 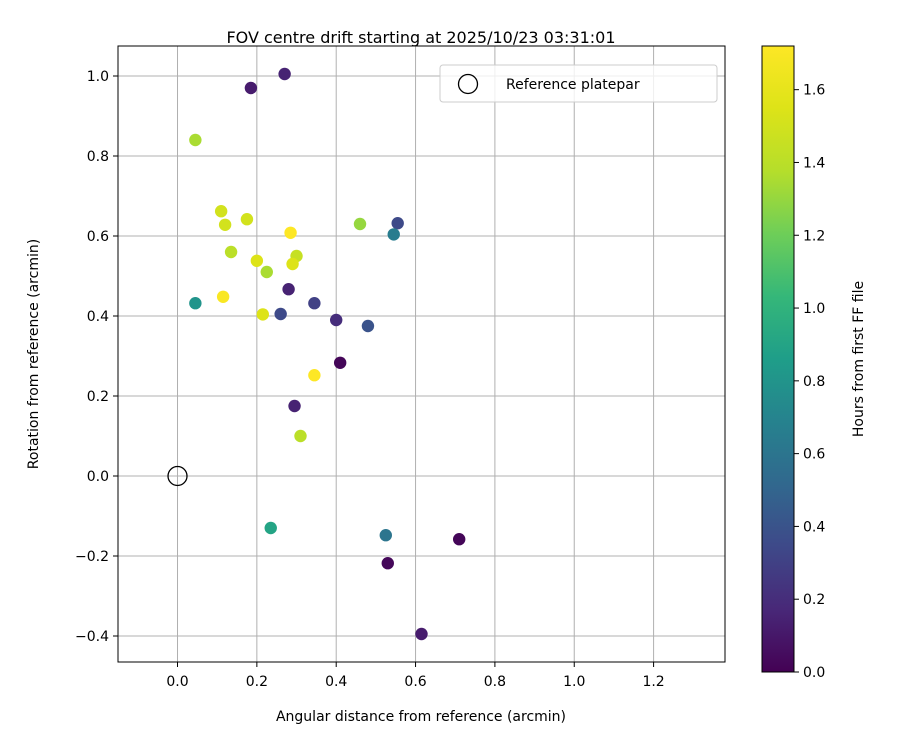 I want to click on x-tick-label: 0.6, so click(x=415, y=682).